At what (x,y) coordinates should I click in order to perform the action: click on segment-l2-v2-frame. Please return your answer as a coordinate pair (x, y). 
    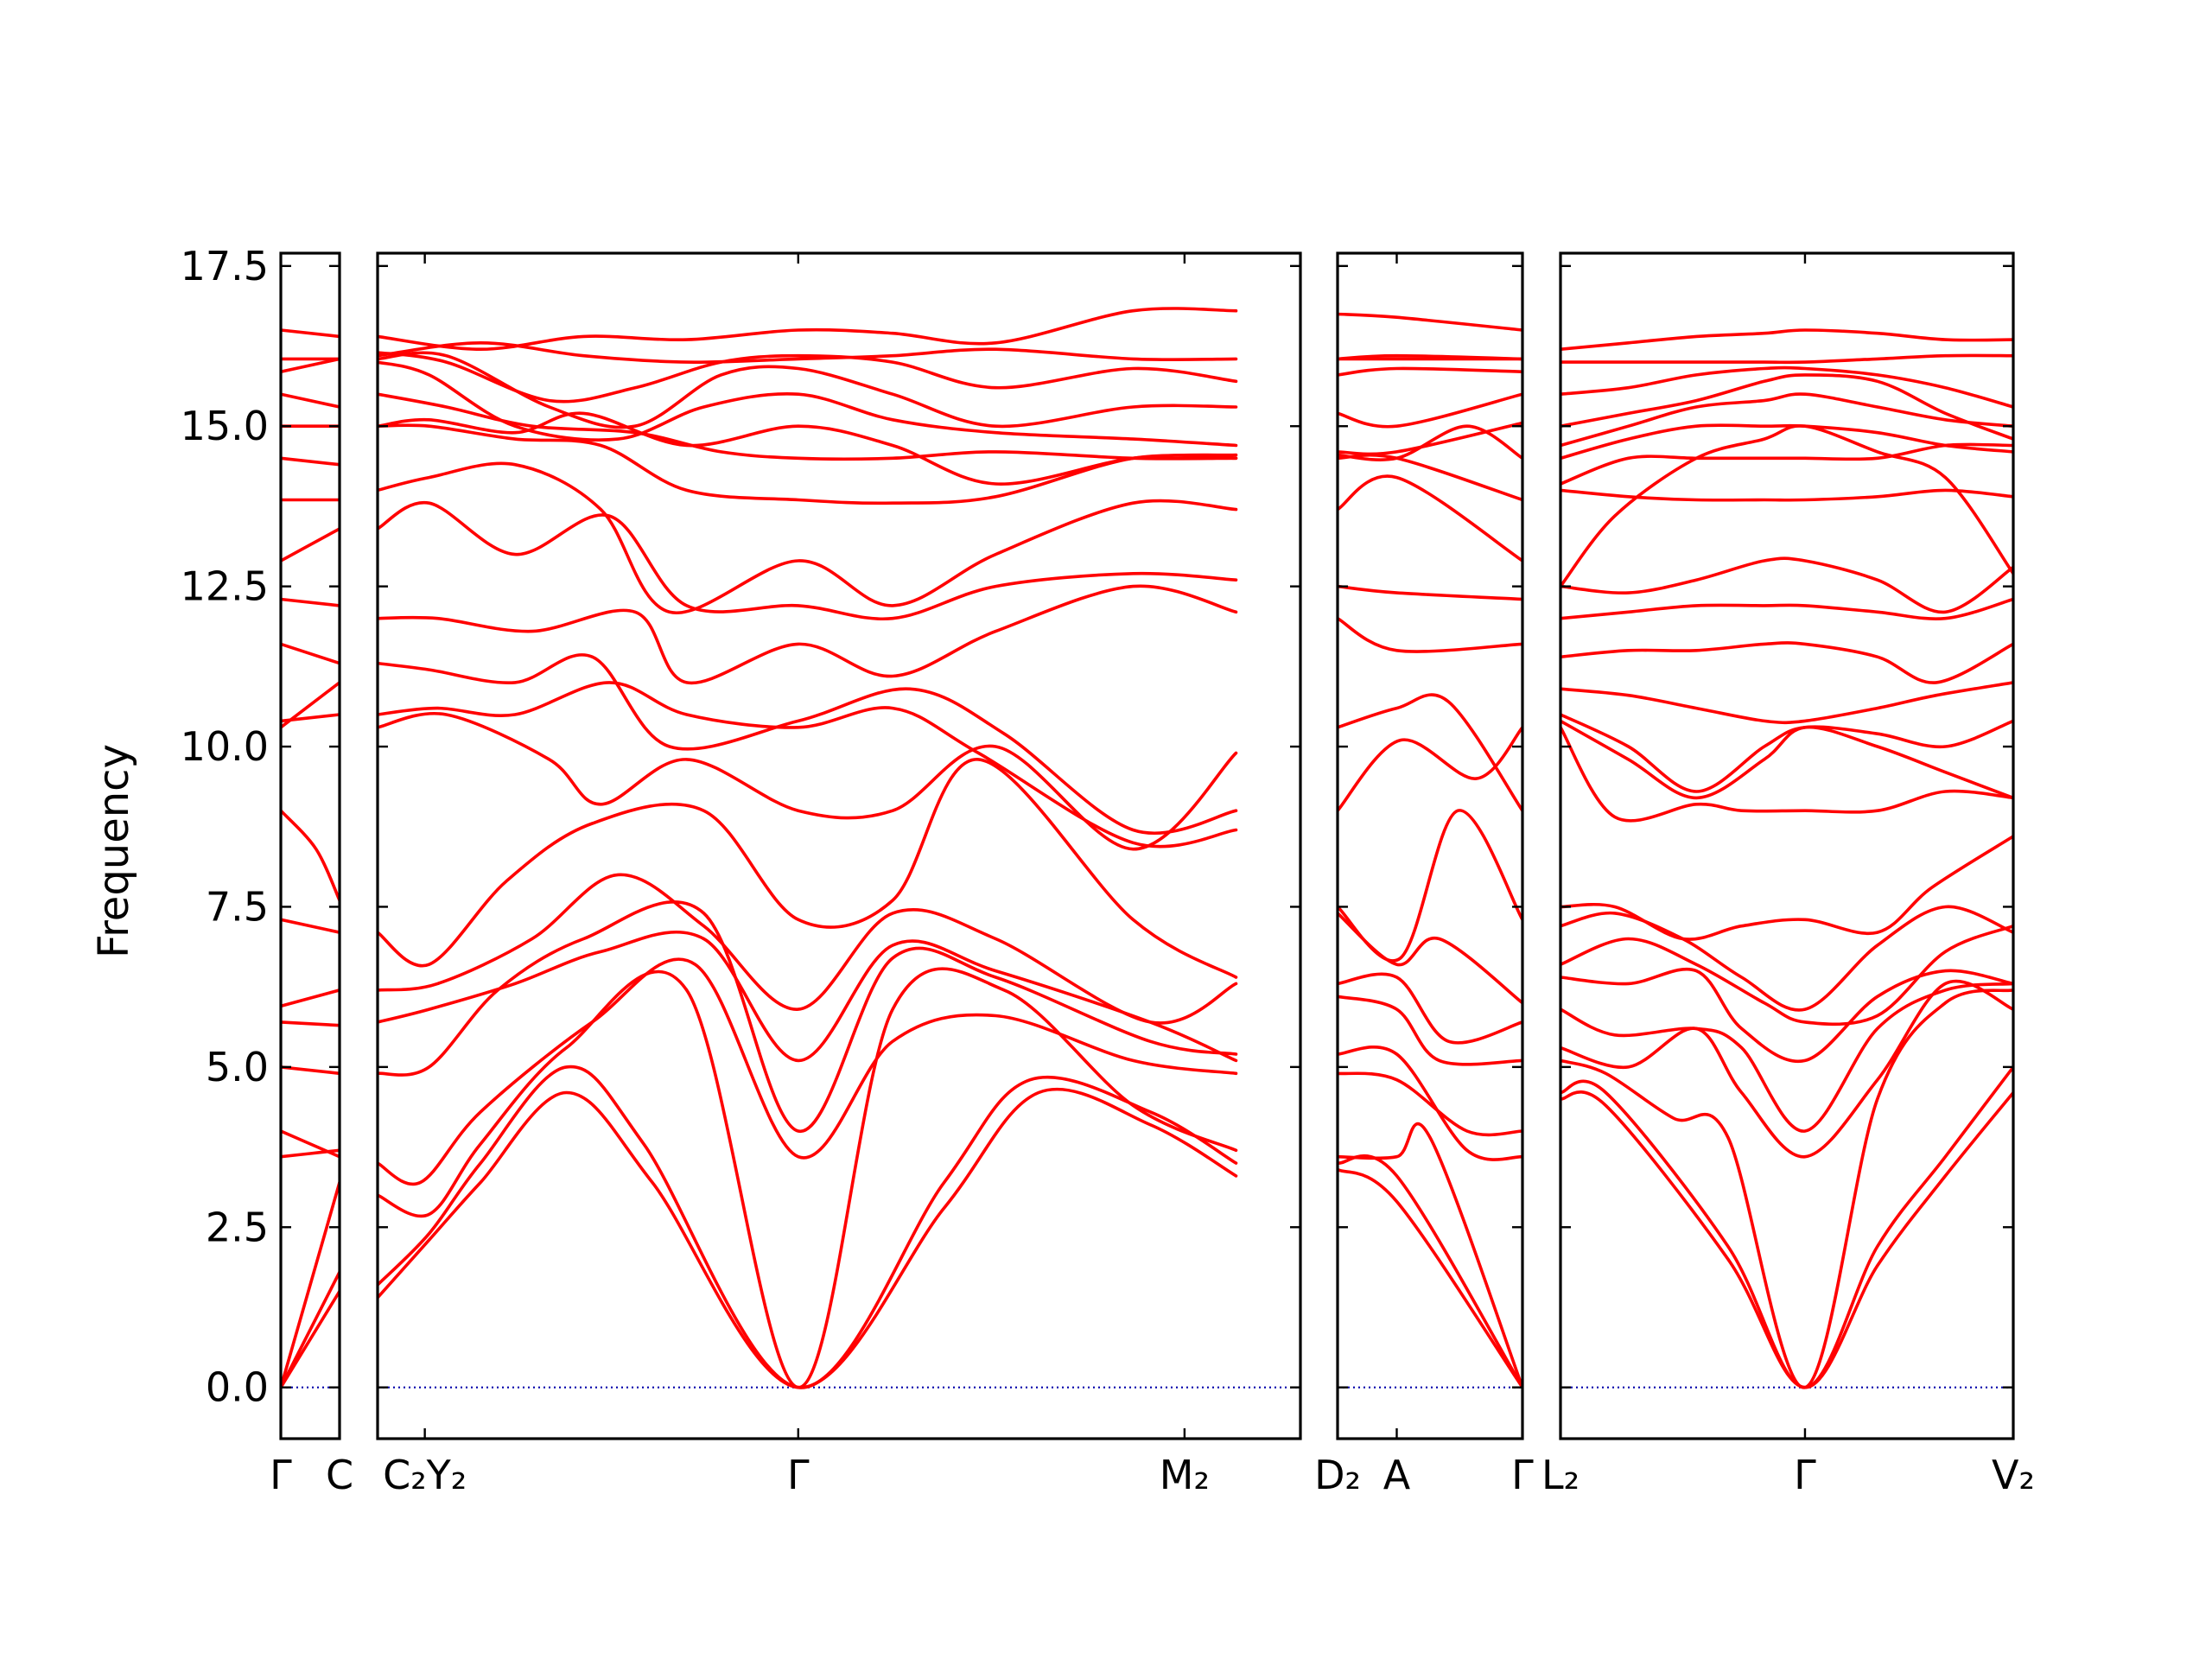
    Looking at the image, I should click on (1787, 845).